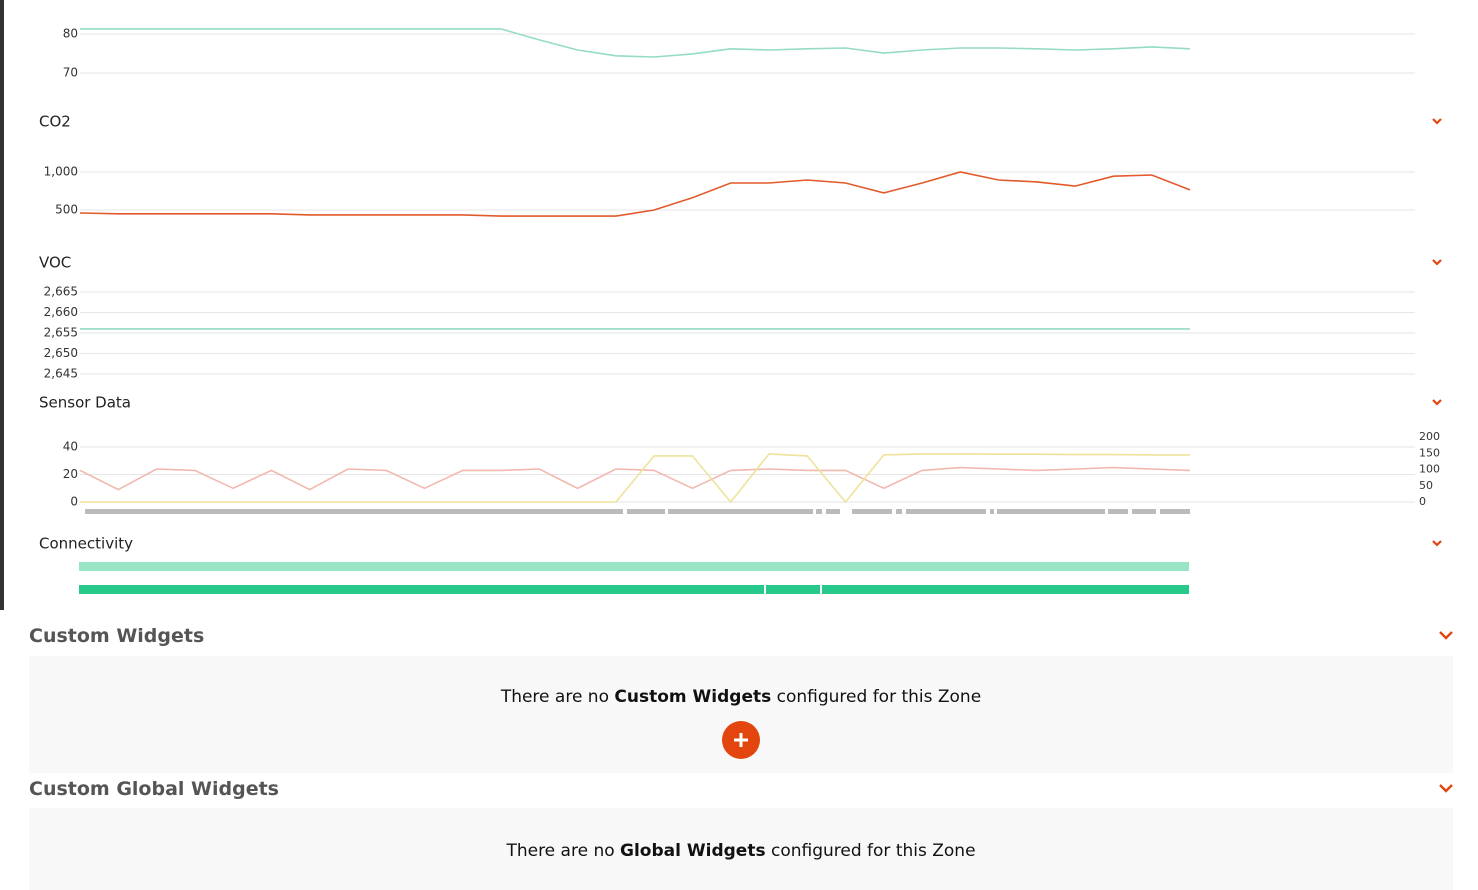  I want to click on y-tick-label: 20, so click(70, 474).